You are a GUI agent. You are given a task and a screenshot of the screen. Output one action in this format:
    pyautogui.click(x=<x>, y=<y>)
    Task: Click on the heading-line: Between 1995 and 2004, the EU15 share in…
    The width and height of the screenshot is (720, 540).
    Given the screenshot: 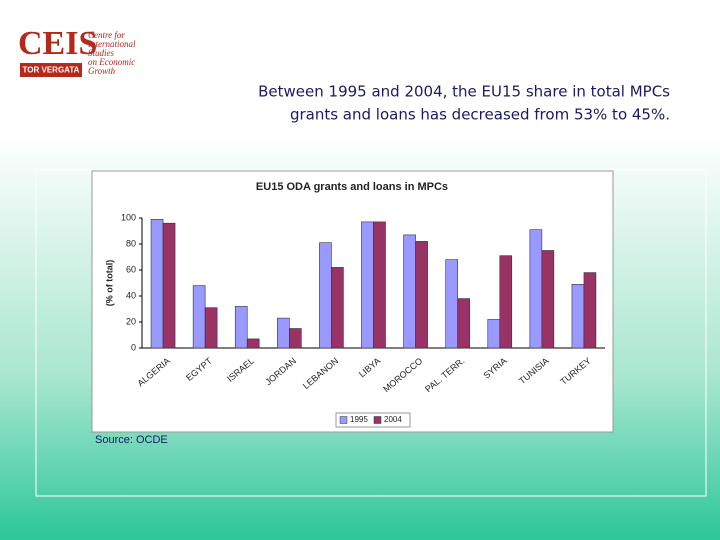 What is the action you would take?
    pyautogui.click(x=464, y=92)
    